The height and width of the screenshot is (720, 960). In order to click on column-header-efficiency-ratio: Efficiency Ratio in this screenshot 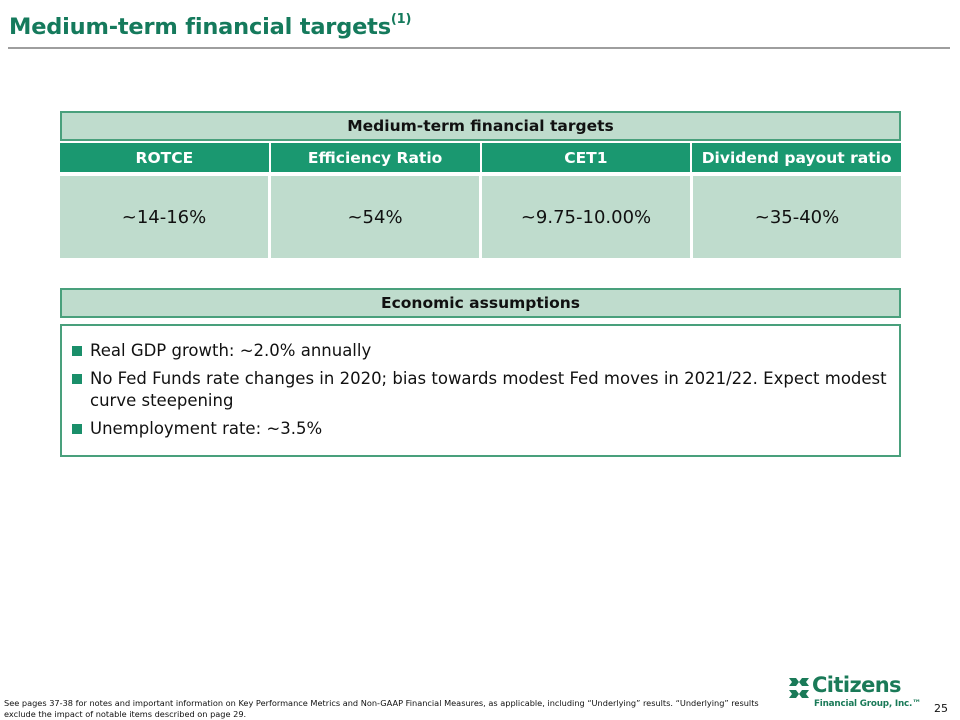, I will do `click(375, 157)`.